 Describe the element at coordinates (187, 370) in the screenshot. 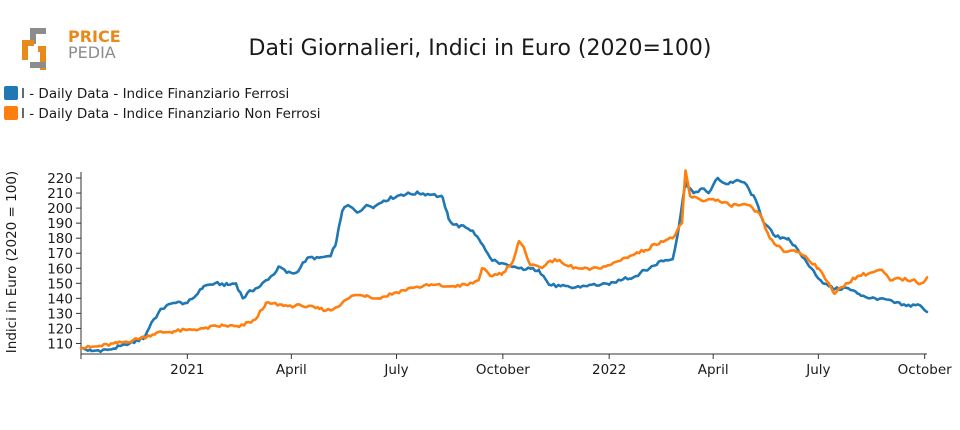

I see `x-tick-label: 2021` at that location.